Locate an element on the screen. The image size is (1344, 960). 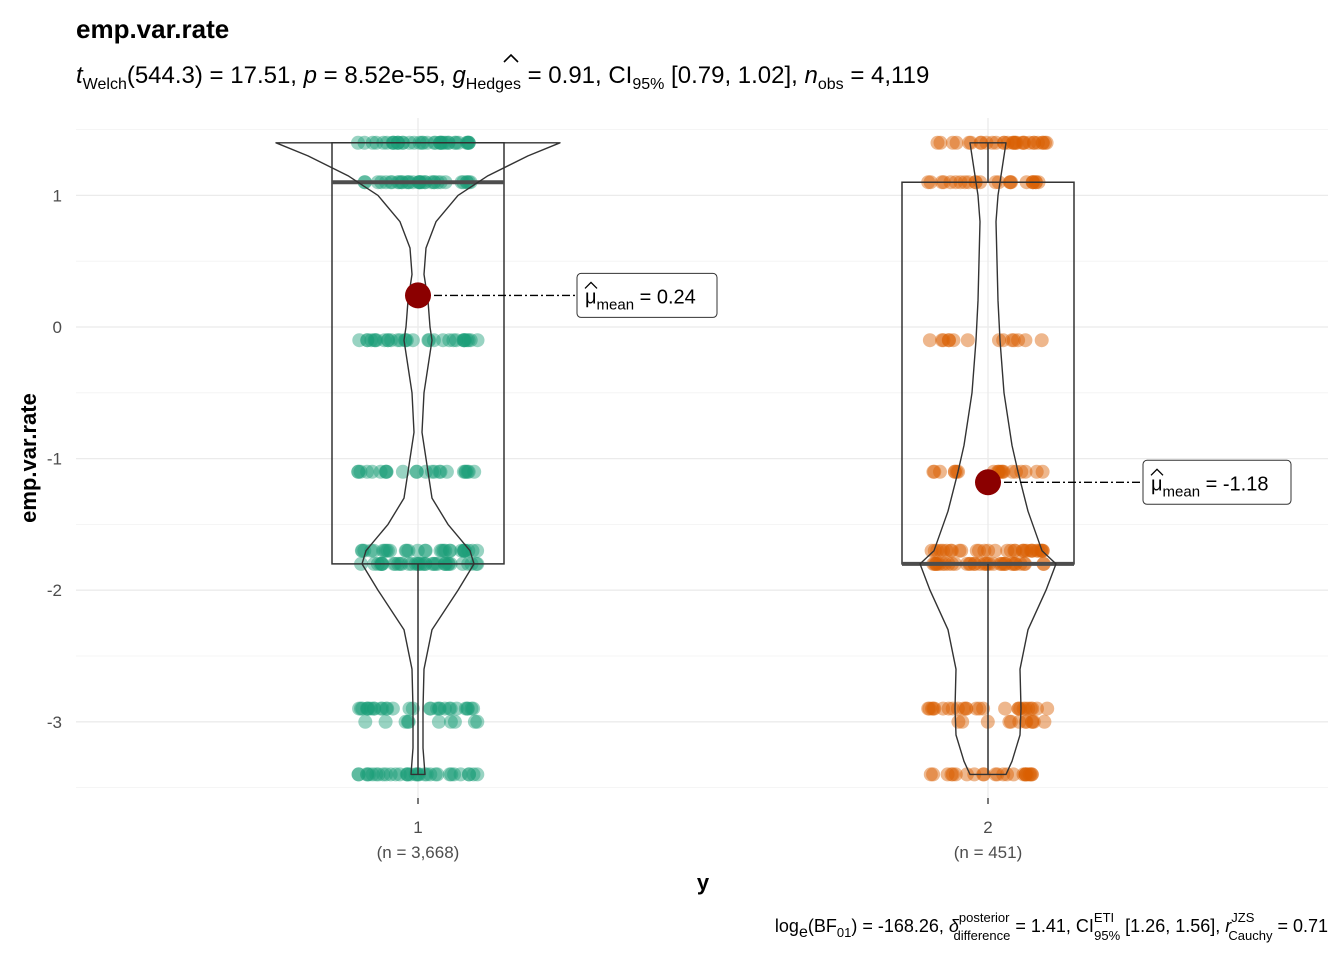
mean-point is located at coordinates (988, 482).